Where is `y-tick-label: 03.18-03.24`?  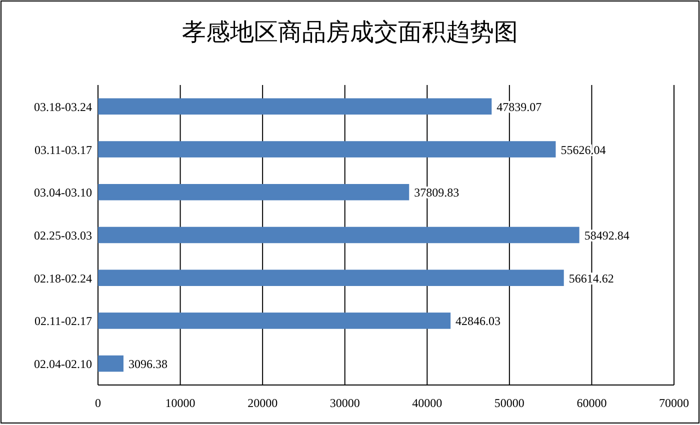
y-tick-label: 03.18-03.24 is located at coordinates (63, 107).